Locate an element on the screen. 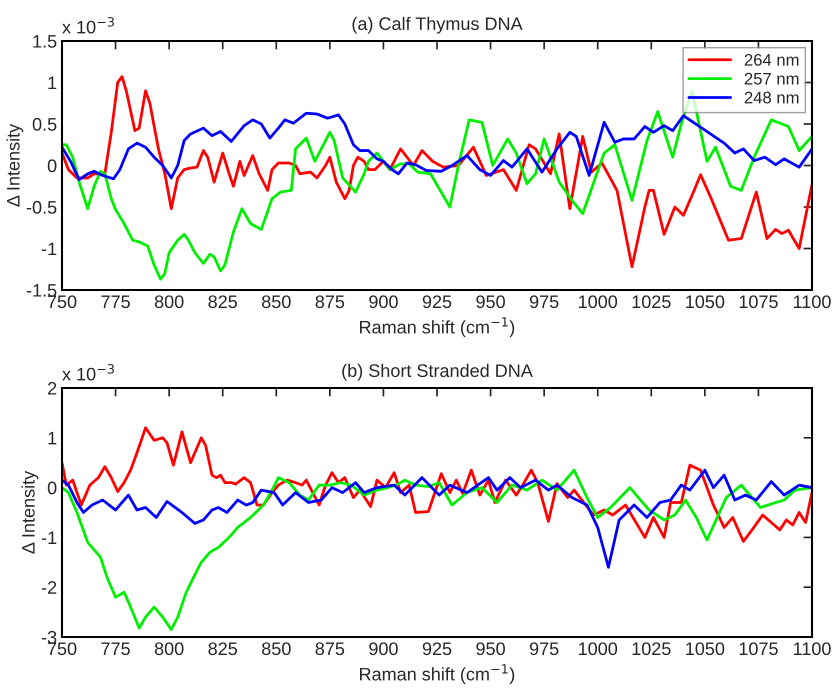 The width and height of the screenshot is (836, 691). y-tick-label: 0.5 is located at coordinates (44, 124).